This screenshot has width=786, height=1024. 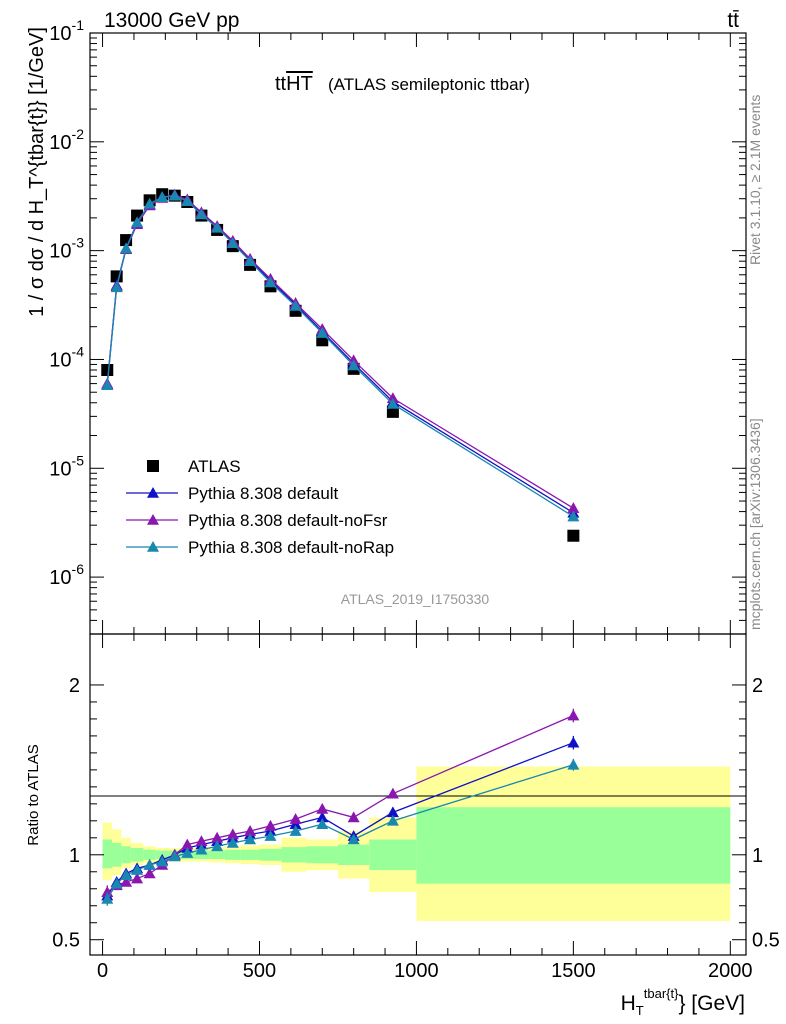 I want to click on legend-item-data: ATLAS, so click(x=194, y=466).